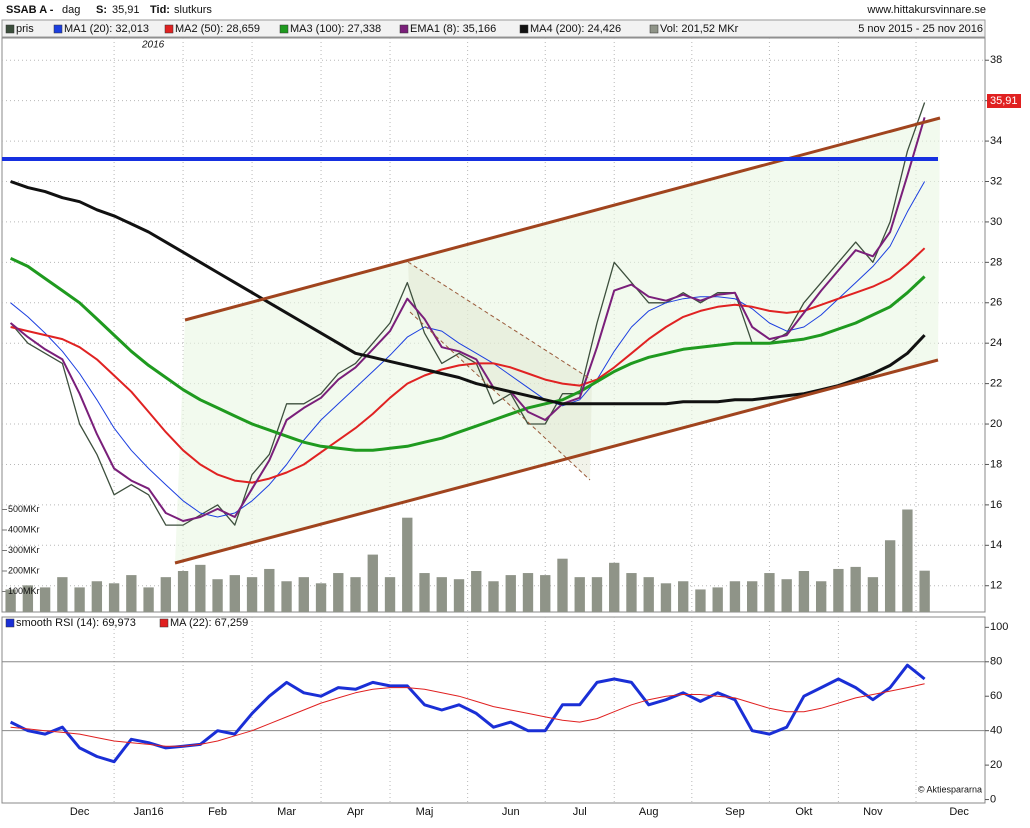  What do you see at coordinates (24, 591) in the screenshot?
I see `volume-tick-label: 100MKr` at bounding box center [24, 591].